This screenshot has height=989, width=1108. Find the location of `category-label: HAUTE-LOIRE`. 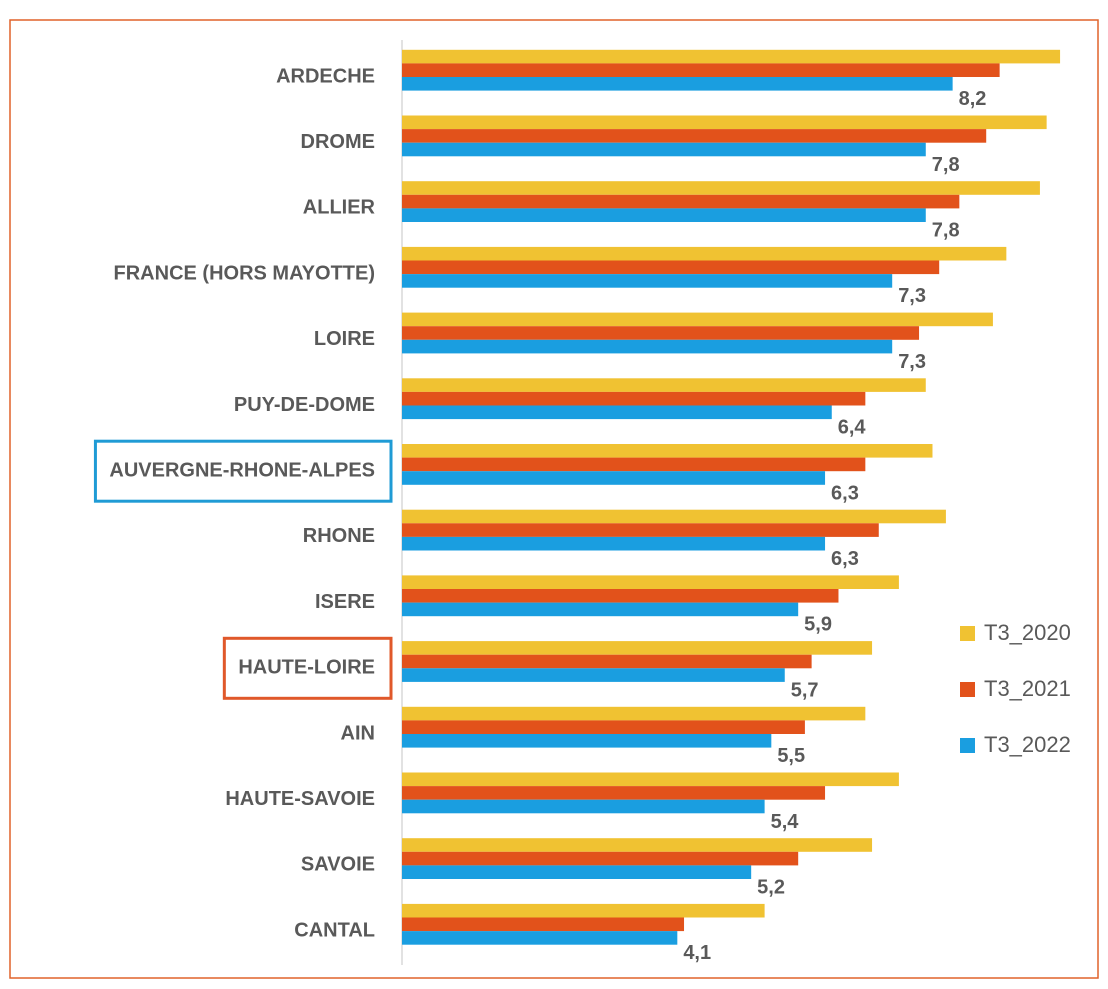

category-label: HAUTE-LOIRE is located at coordinates (306, 668).